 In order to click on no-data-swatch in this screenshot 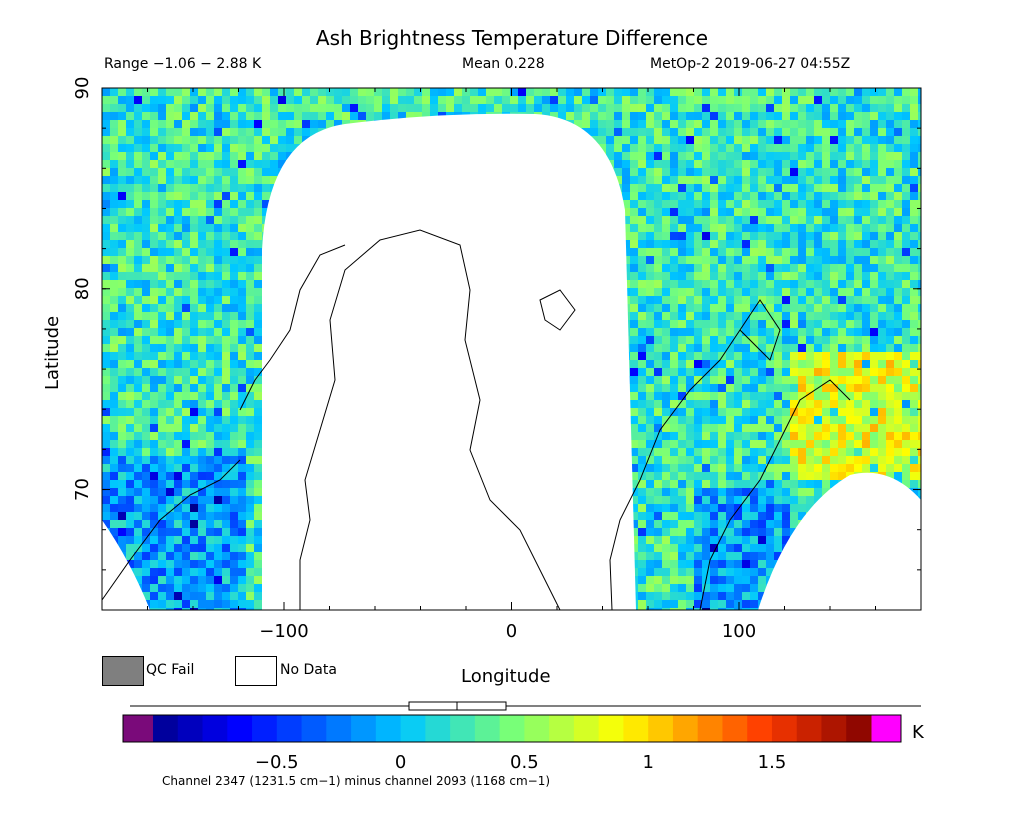, I will do `click(256, 671)`.